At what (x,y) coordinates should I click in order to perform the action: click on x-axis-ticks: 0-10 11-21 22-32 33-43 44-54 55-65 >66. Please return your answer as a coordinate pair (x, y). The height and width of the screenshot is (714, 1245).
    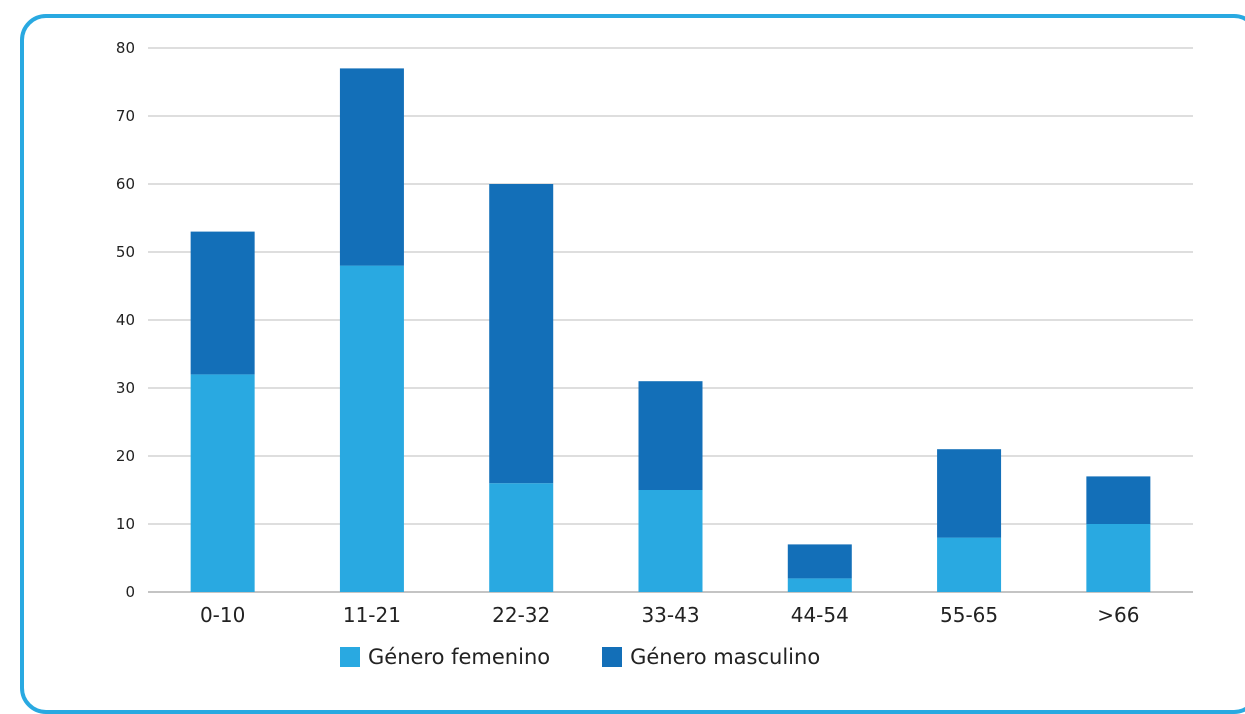
    Looking at the image, I should click on (670, 615).